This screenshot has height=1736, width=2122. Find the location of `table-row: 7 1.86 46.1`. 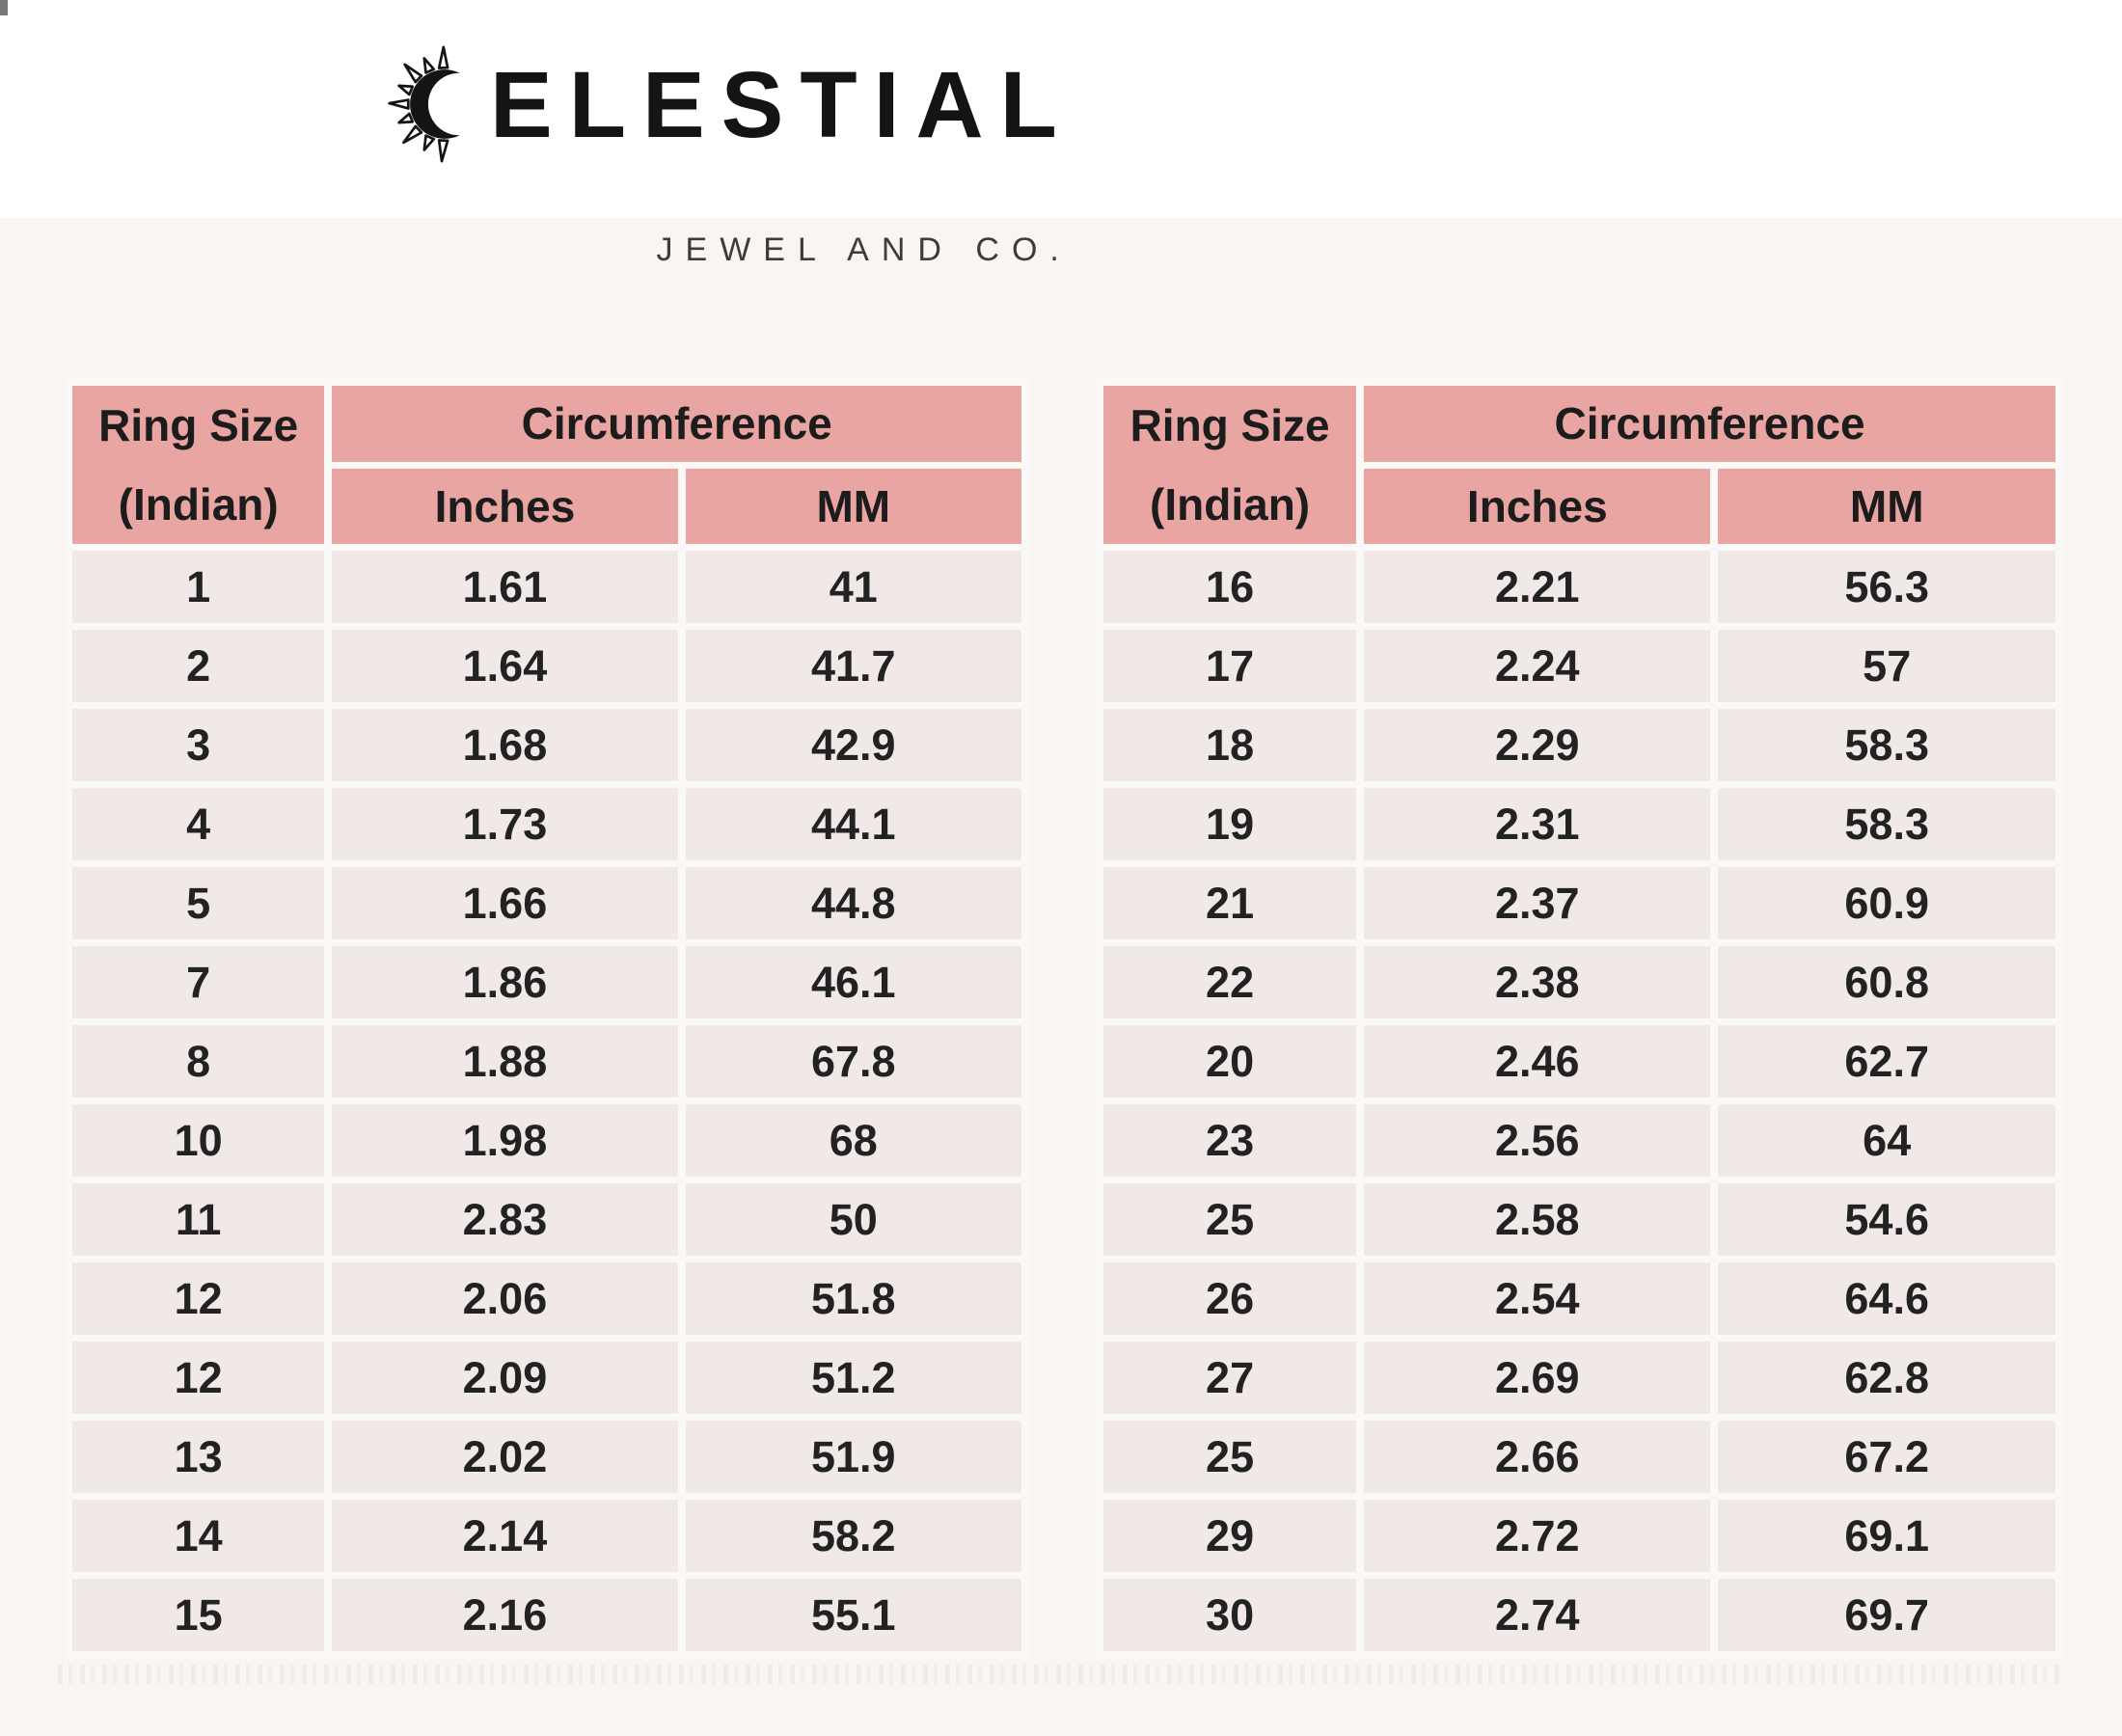

table-row: 7 1.86 46.1 is located at coordinates (547, 982).